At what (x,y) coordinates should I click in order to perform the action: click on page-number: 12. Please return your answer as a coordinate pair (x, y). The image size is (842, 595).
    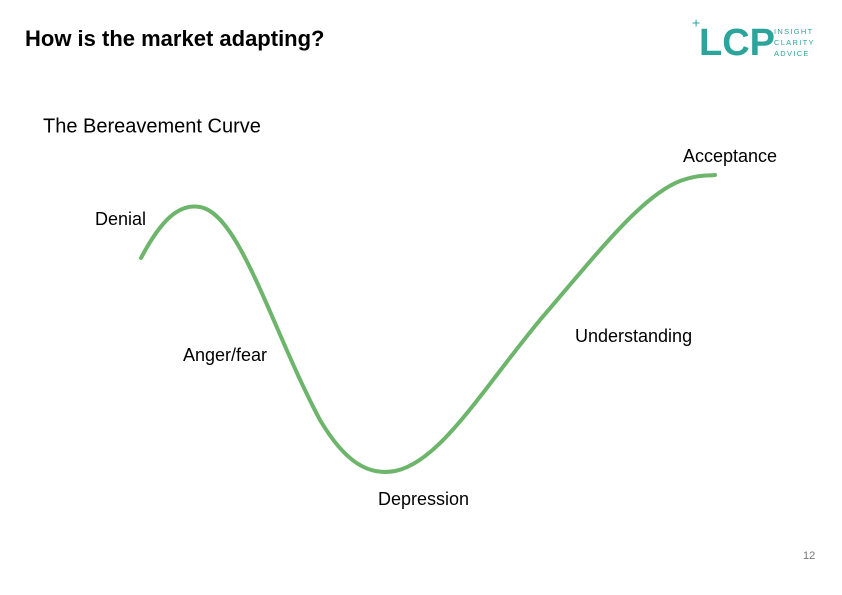
    Looking at the image, I should click on (809, 556).